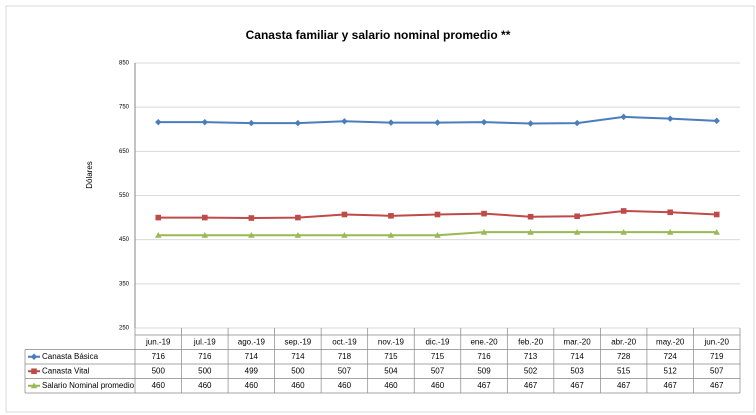 The image size is (756, 415). I want to click on table-value: 512, so click(671, 370).